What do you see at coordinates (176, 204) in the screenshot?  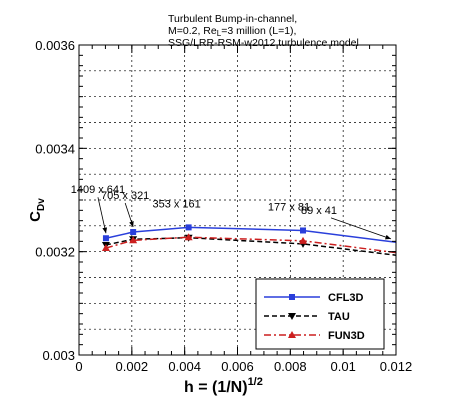 I see `annotation-label: 353 x 161` at bounding box center [176, 204].